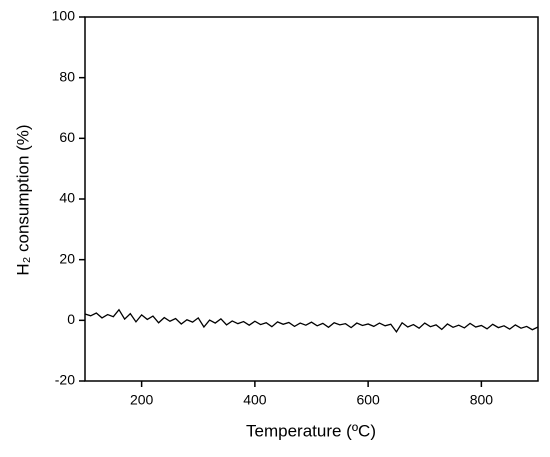  Describe the element at coordinates (64, 16) in the screenshot. I see `y-tick-label: 100` at that location.